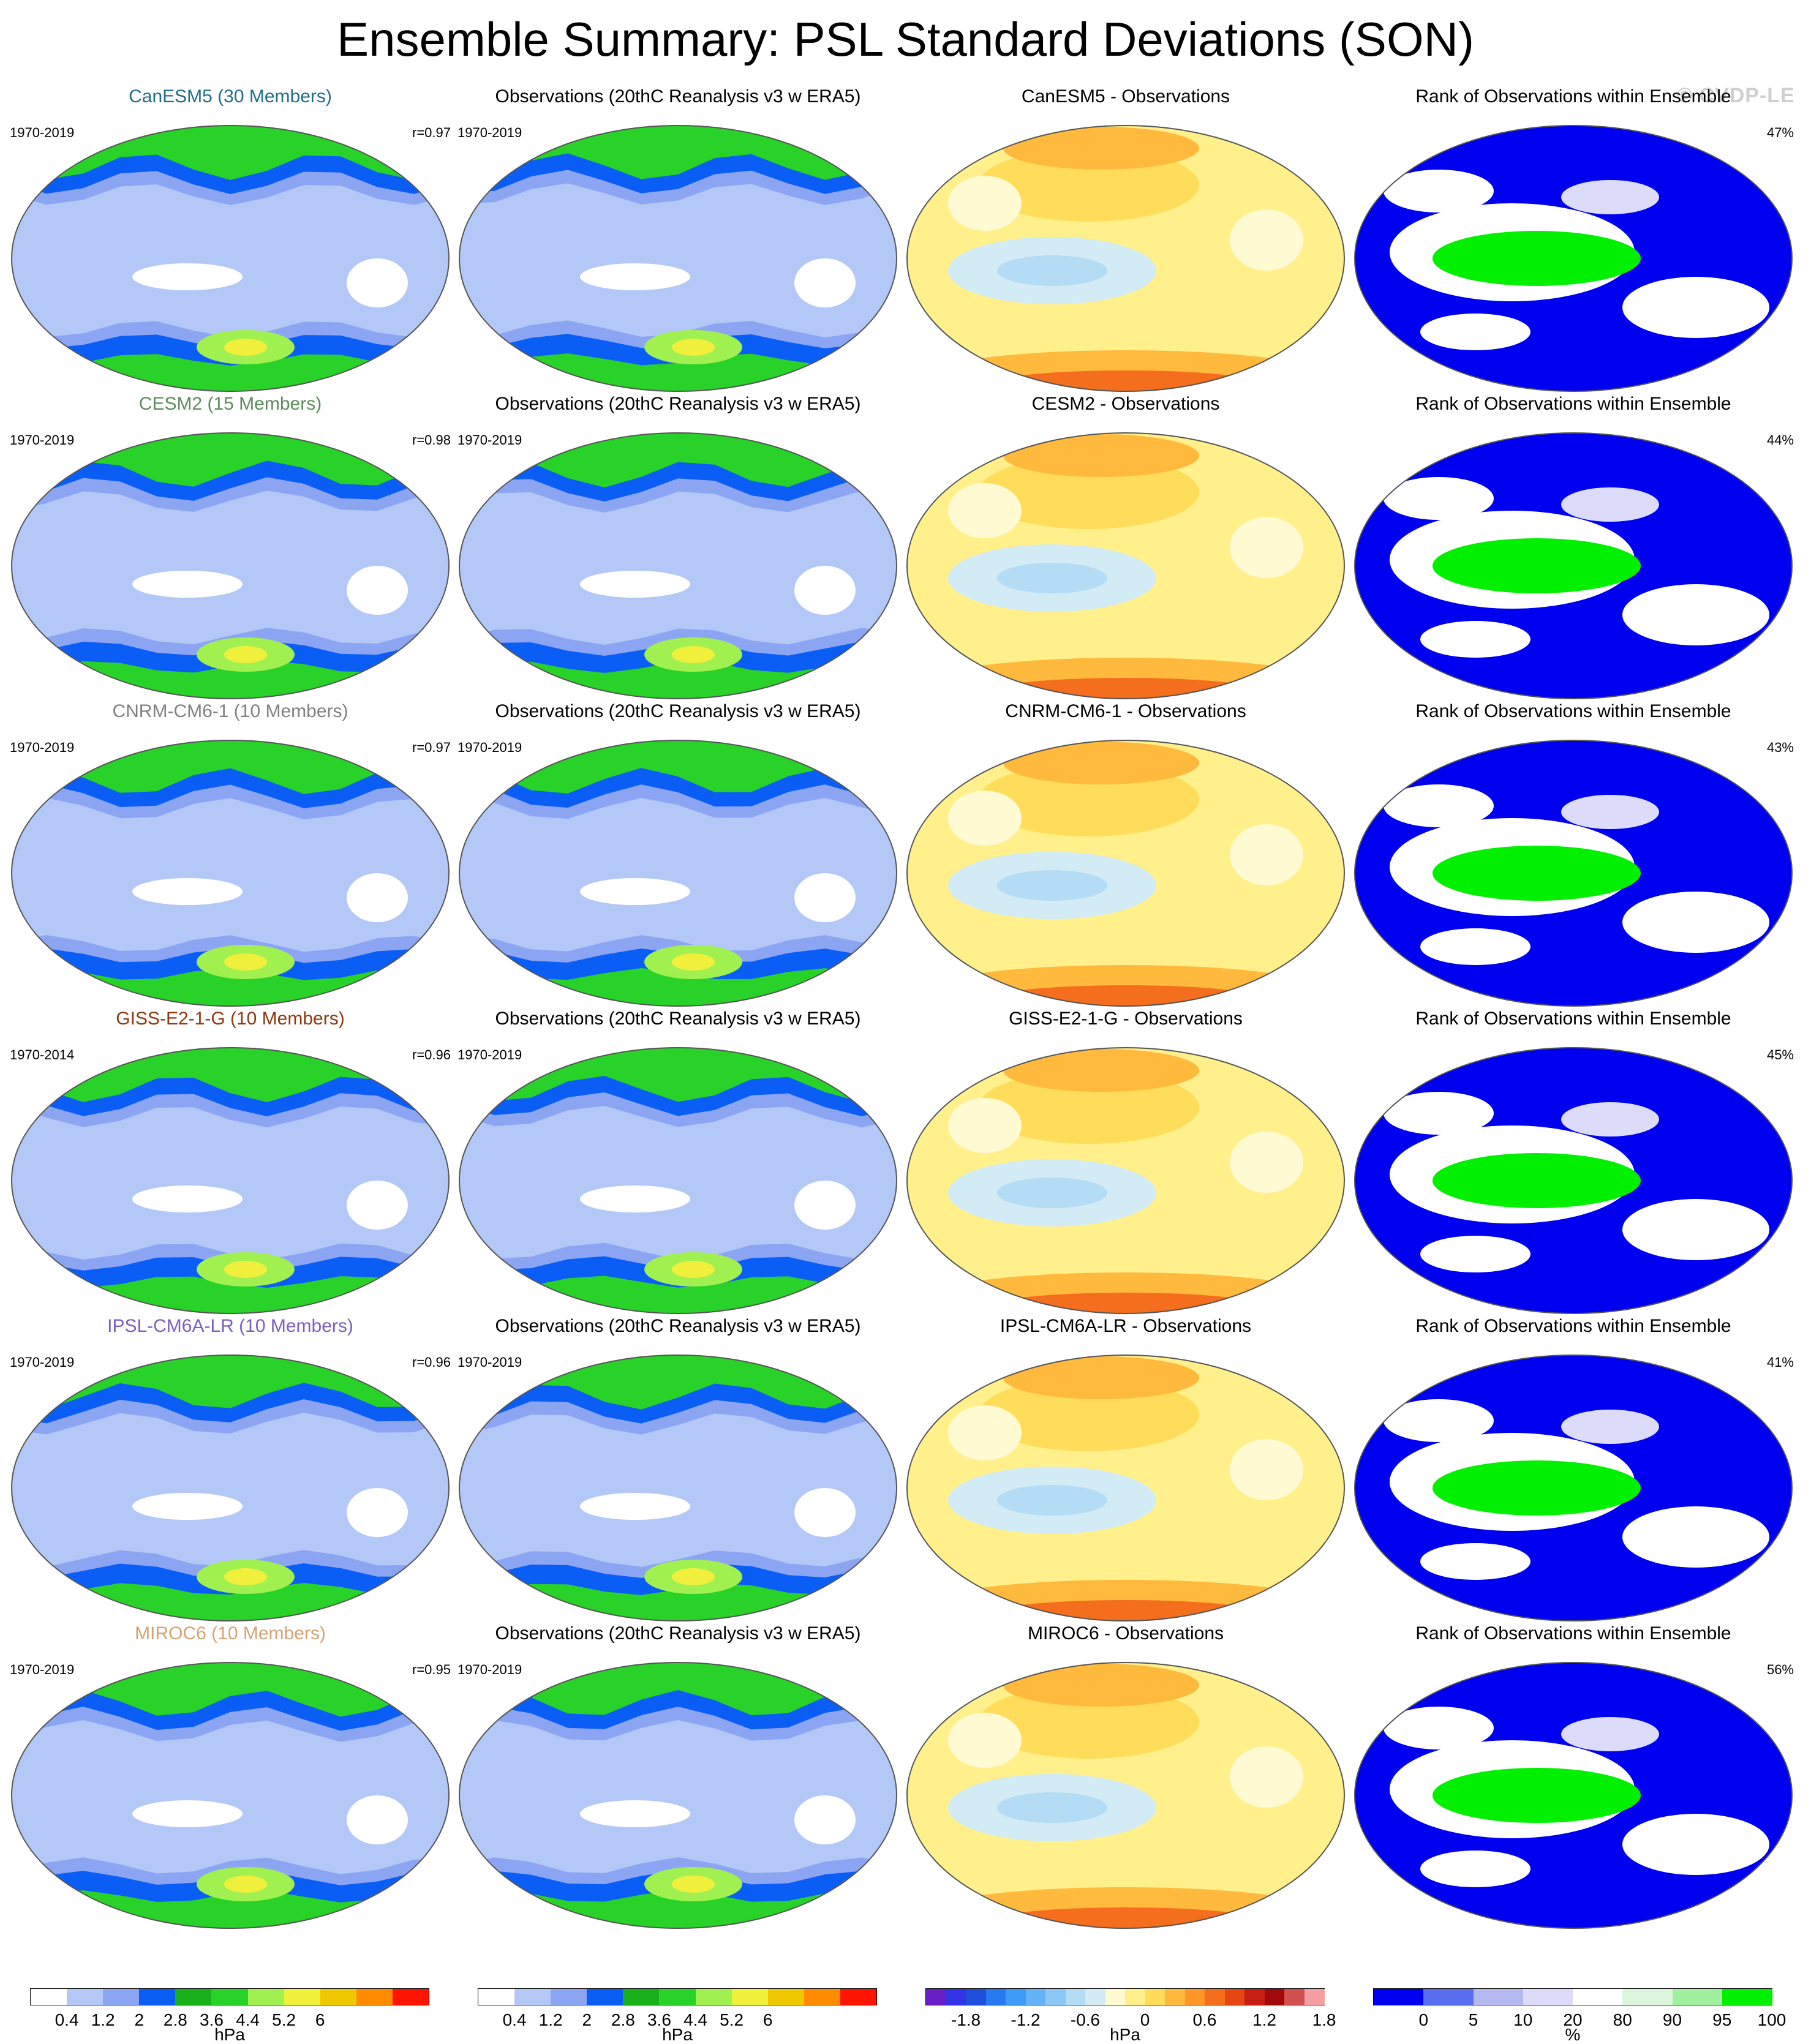  I want to click on correlation-r0: r=0.97, so click(431, 132).